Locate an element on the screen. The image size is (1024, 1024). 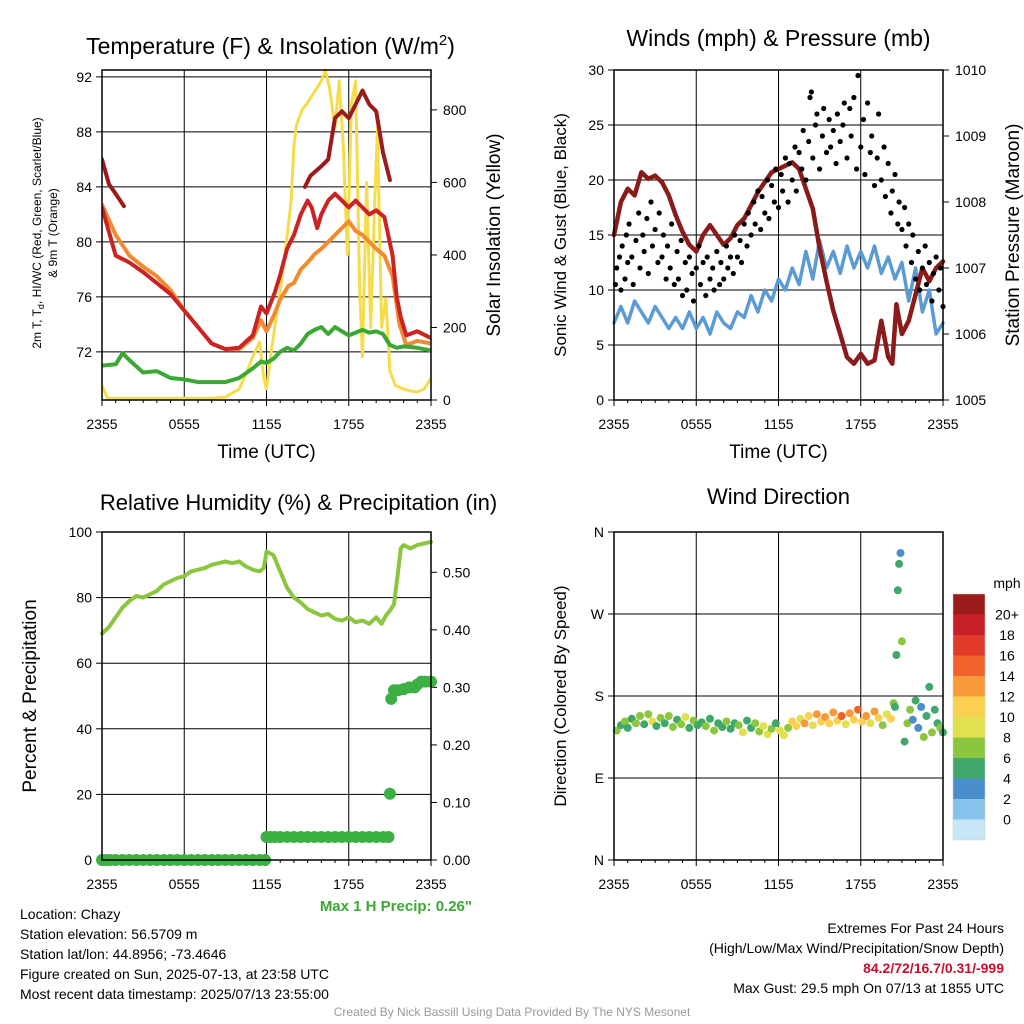
y-tick-label: 15 is located at coordinates (596, 235).